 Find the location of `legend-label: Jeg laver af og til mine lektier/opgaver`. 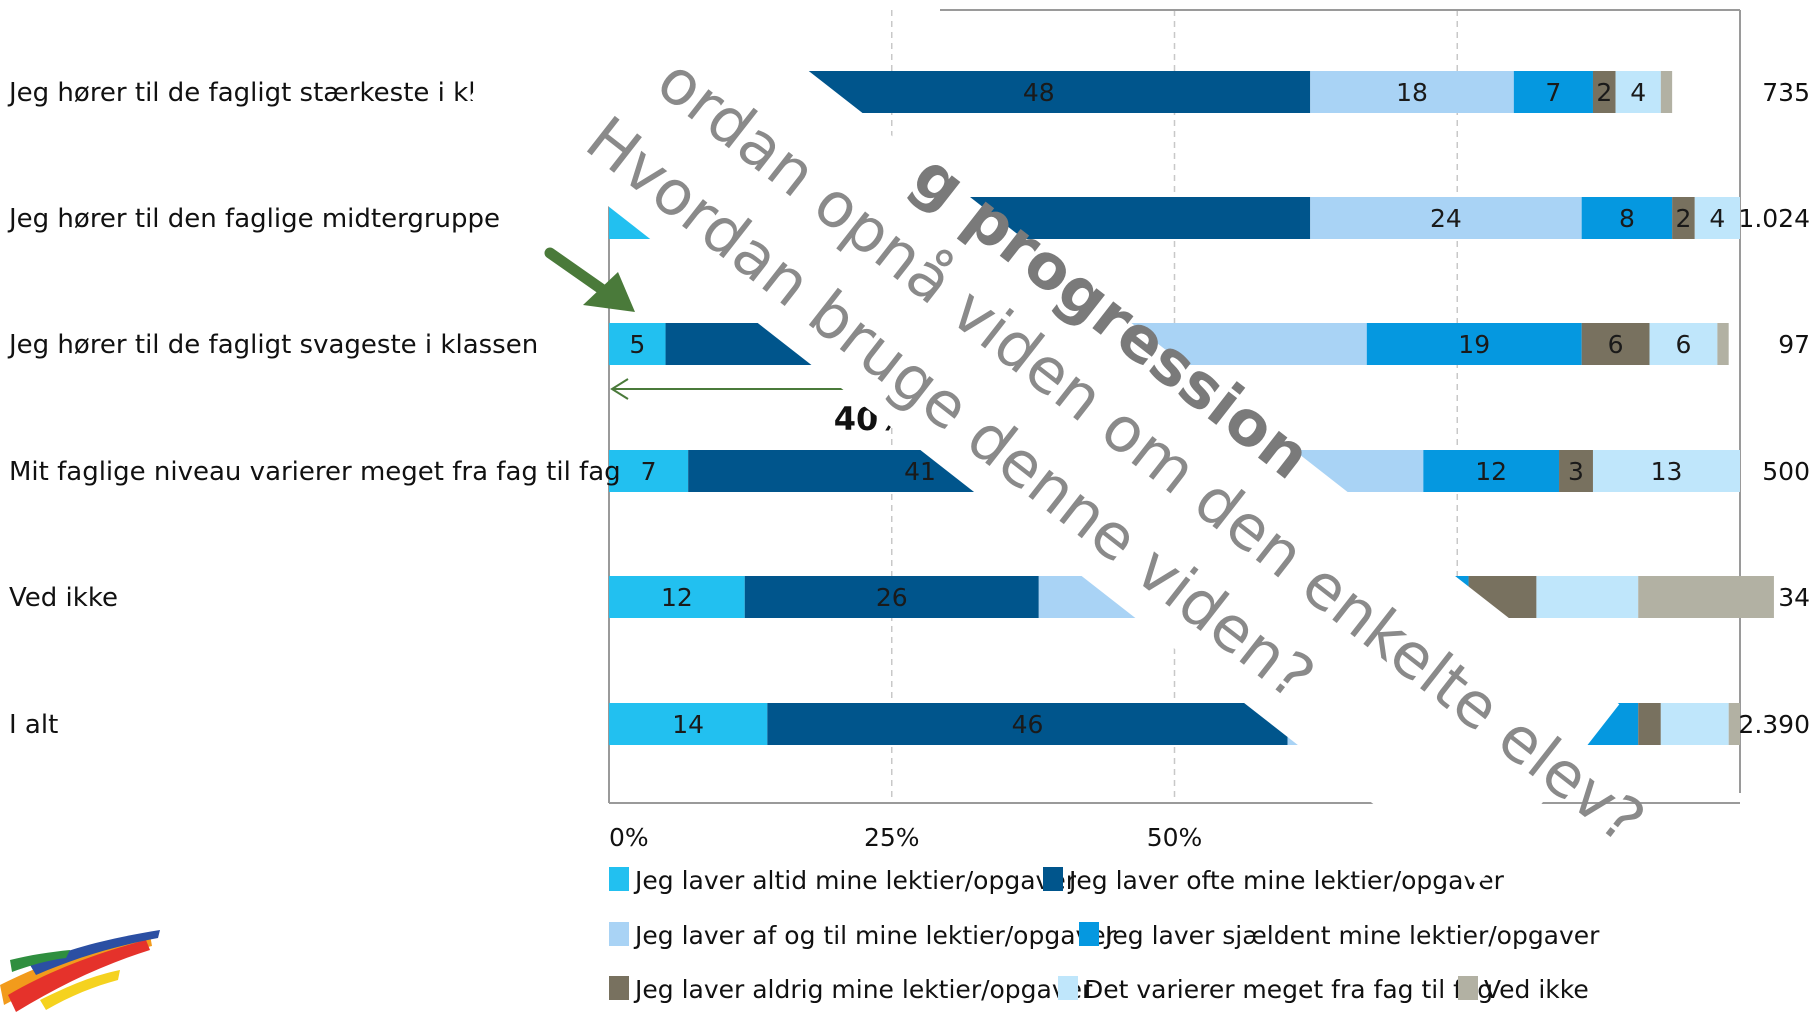

legend-label: Jeg laver af og til mine lektier/opgaver is located at coordinates (875, 935).